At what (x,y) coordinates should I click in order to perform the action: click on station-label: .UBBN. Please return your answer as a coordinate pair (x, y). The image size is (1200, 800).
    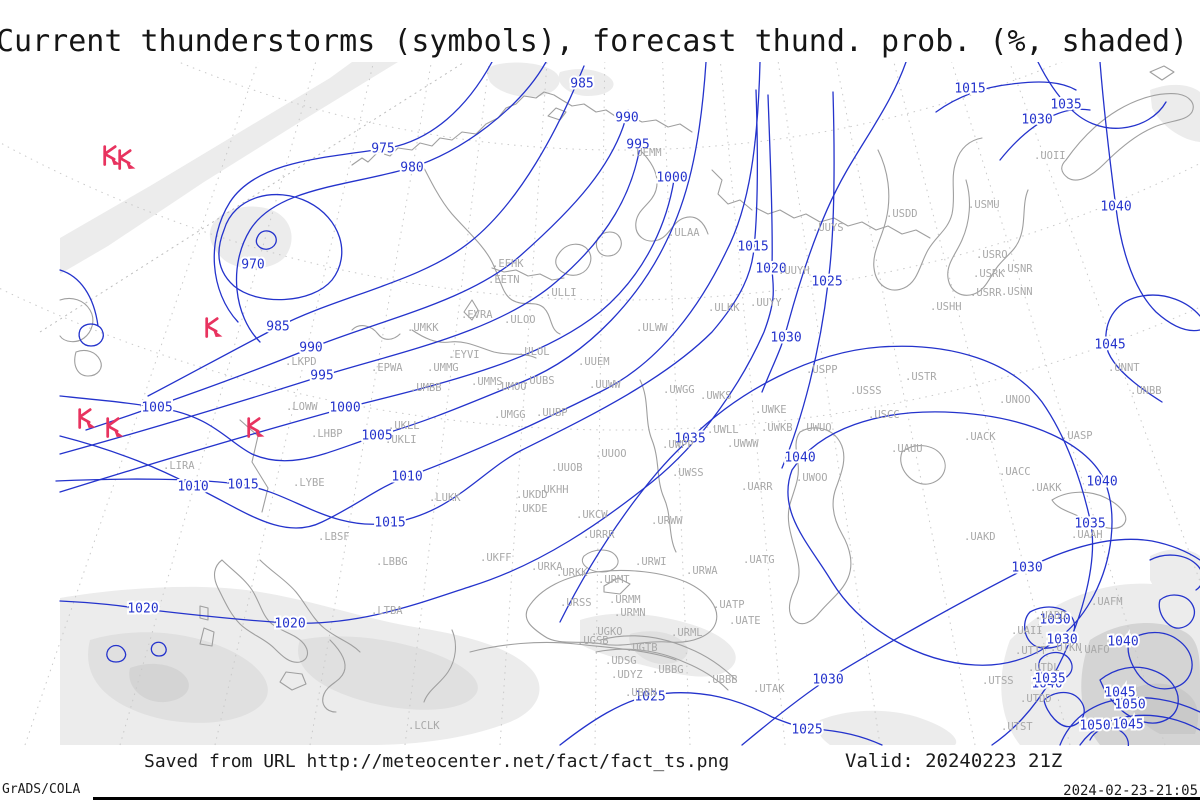
    Looking at the image, I should click on (641, 693).